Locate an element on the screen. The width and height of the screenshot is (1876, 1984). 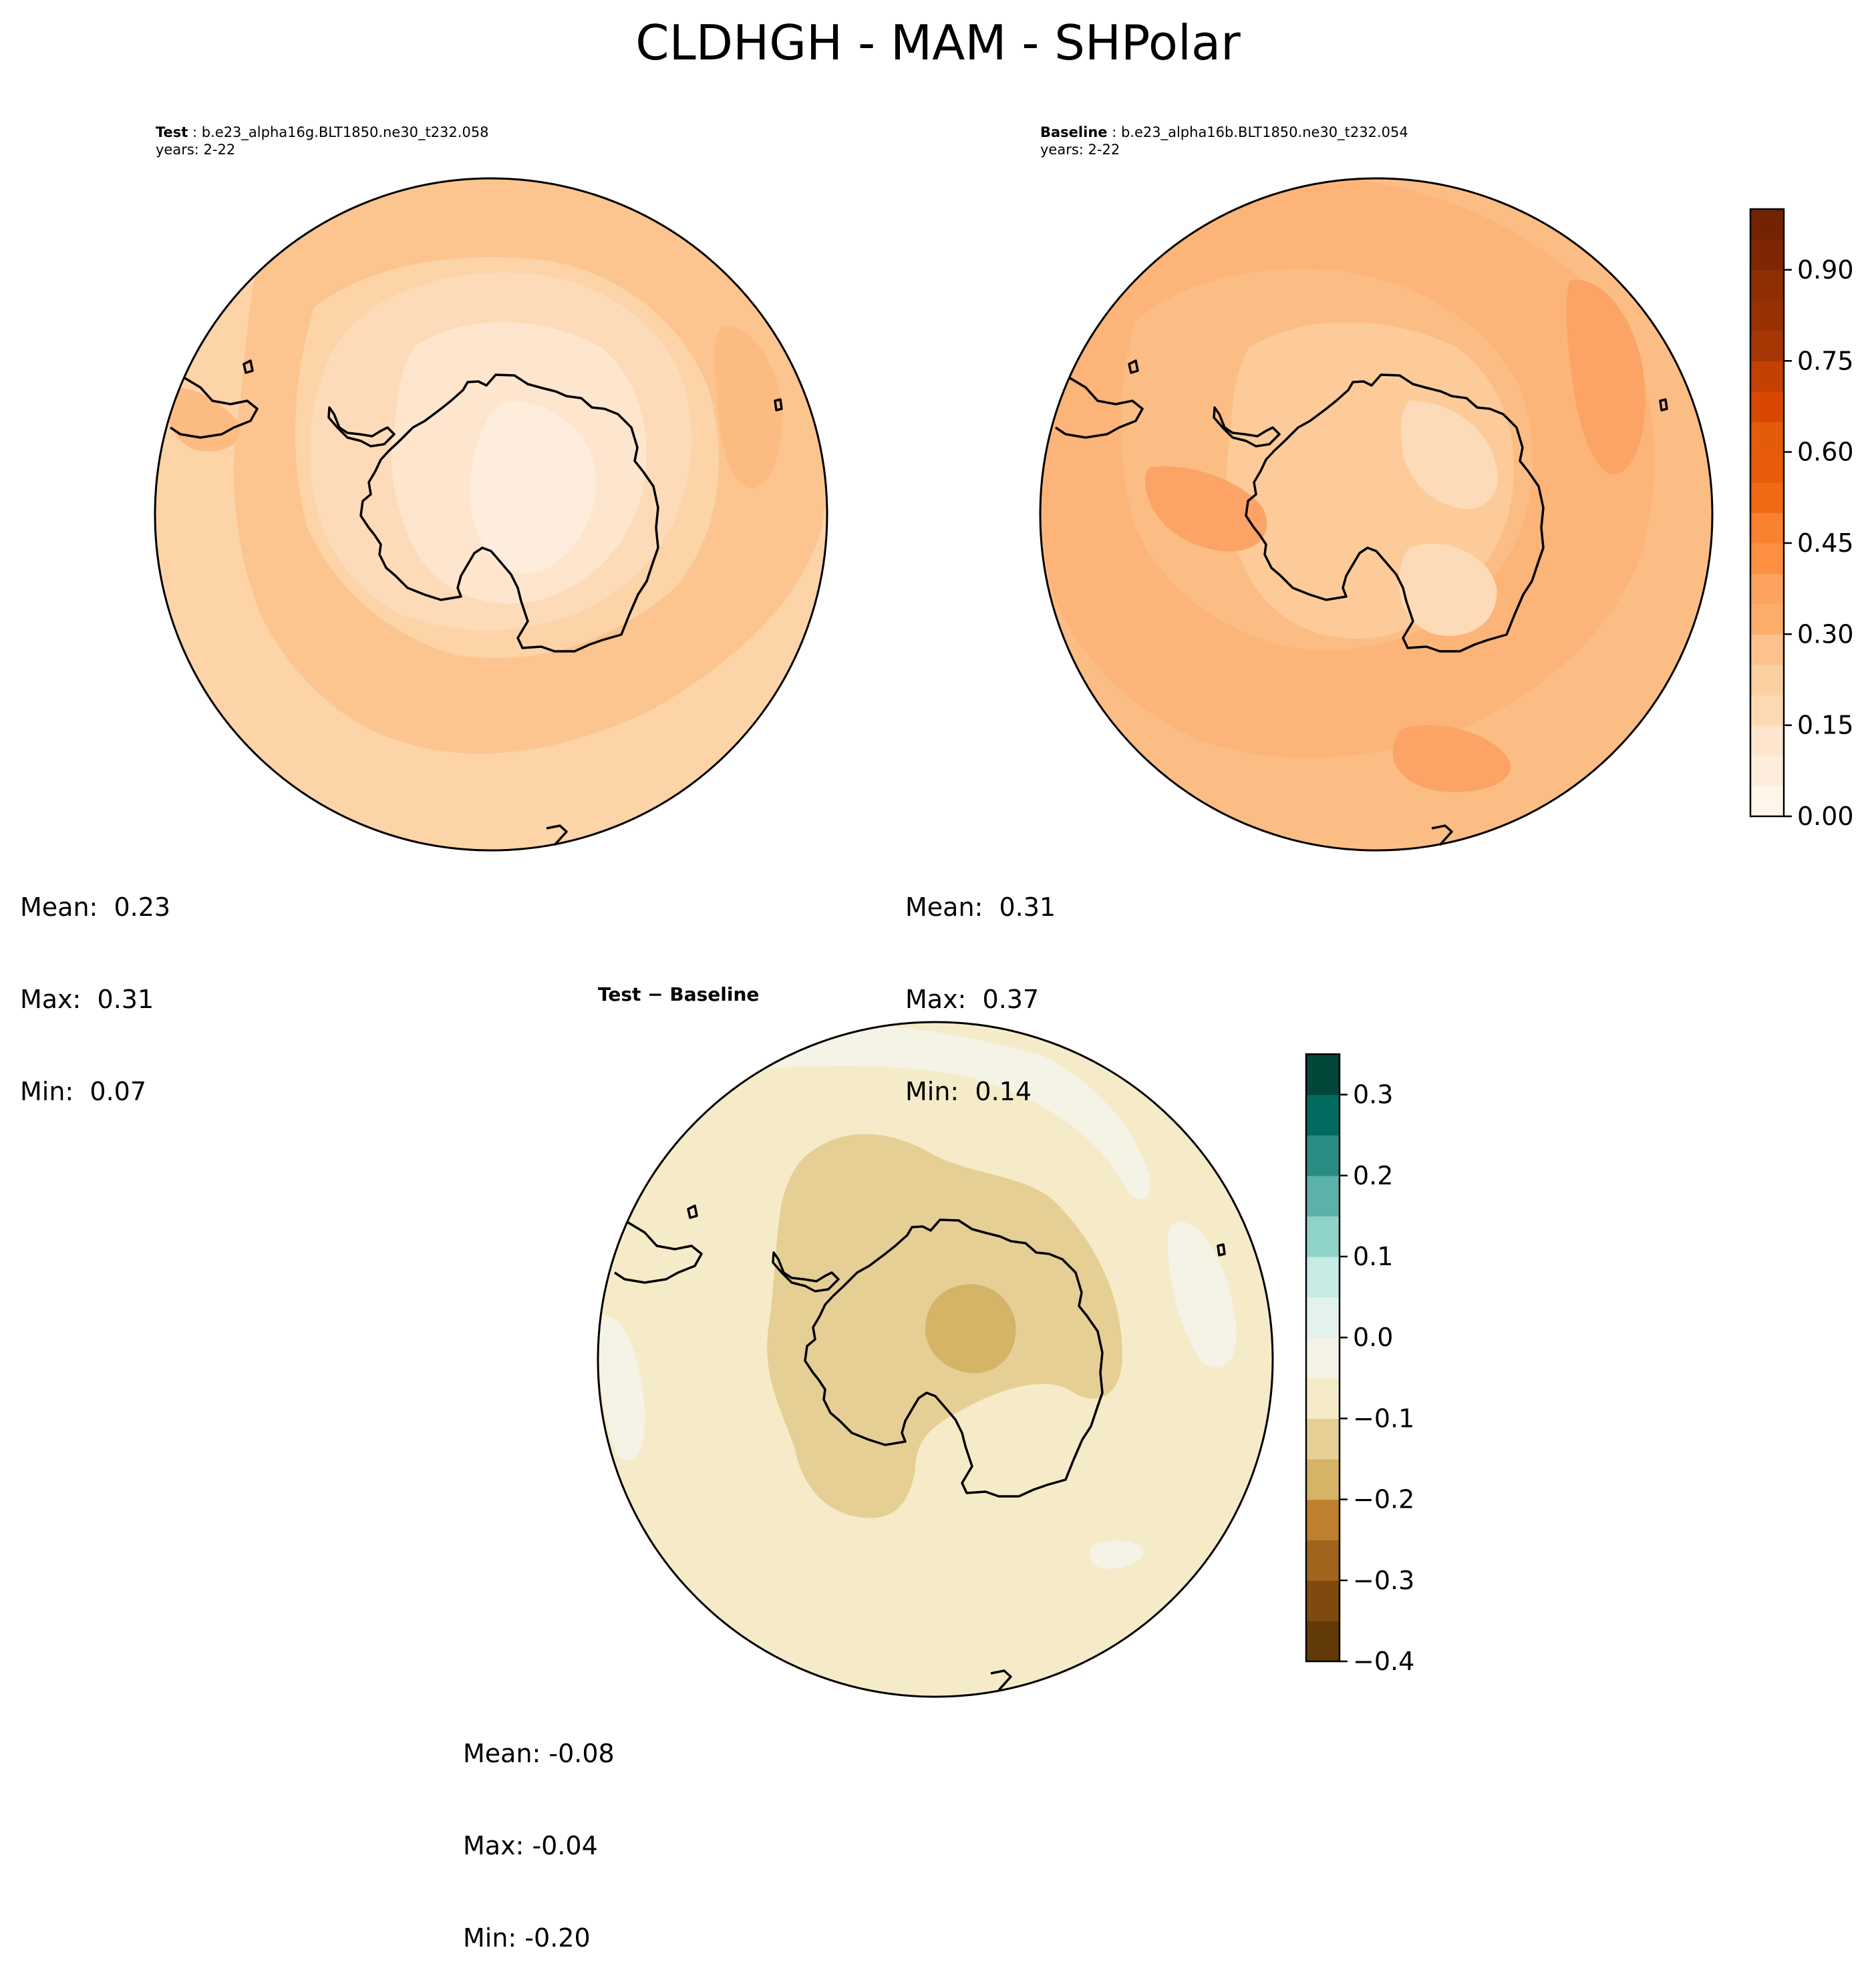
colorbar-tick-label: 0.2 is located at coordinates (1373, 1175).